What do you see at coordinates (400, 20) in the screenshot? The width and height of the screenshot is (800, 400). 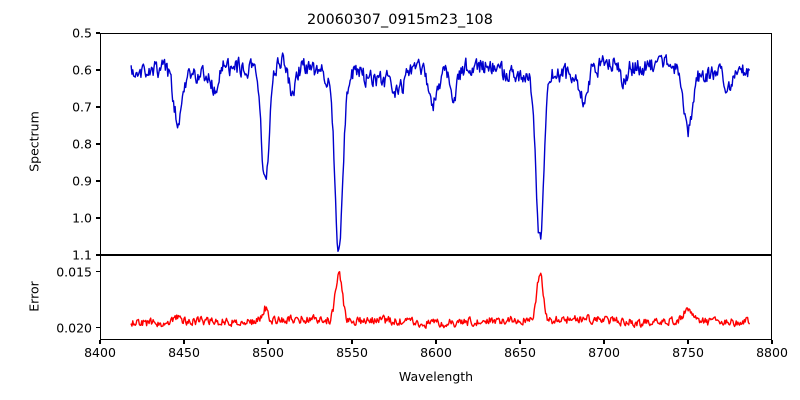 I see `page-title: 20060307_0915m23_108` at bounding box center [400, 20].